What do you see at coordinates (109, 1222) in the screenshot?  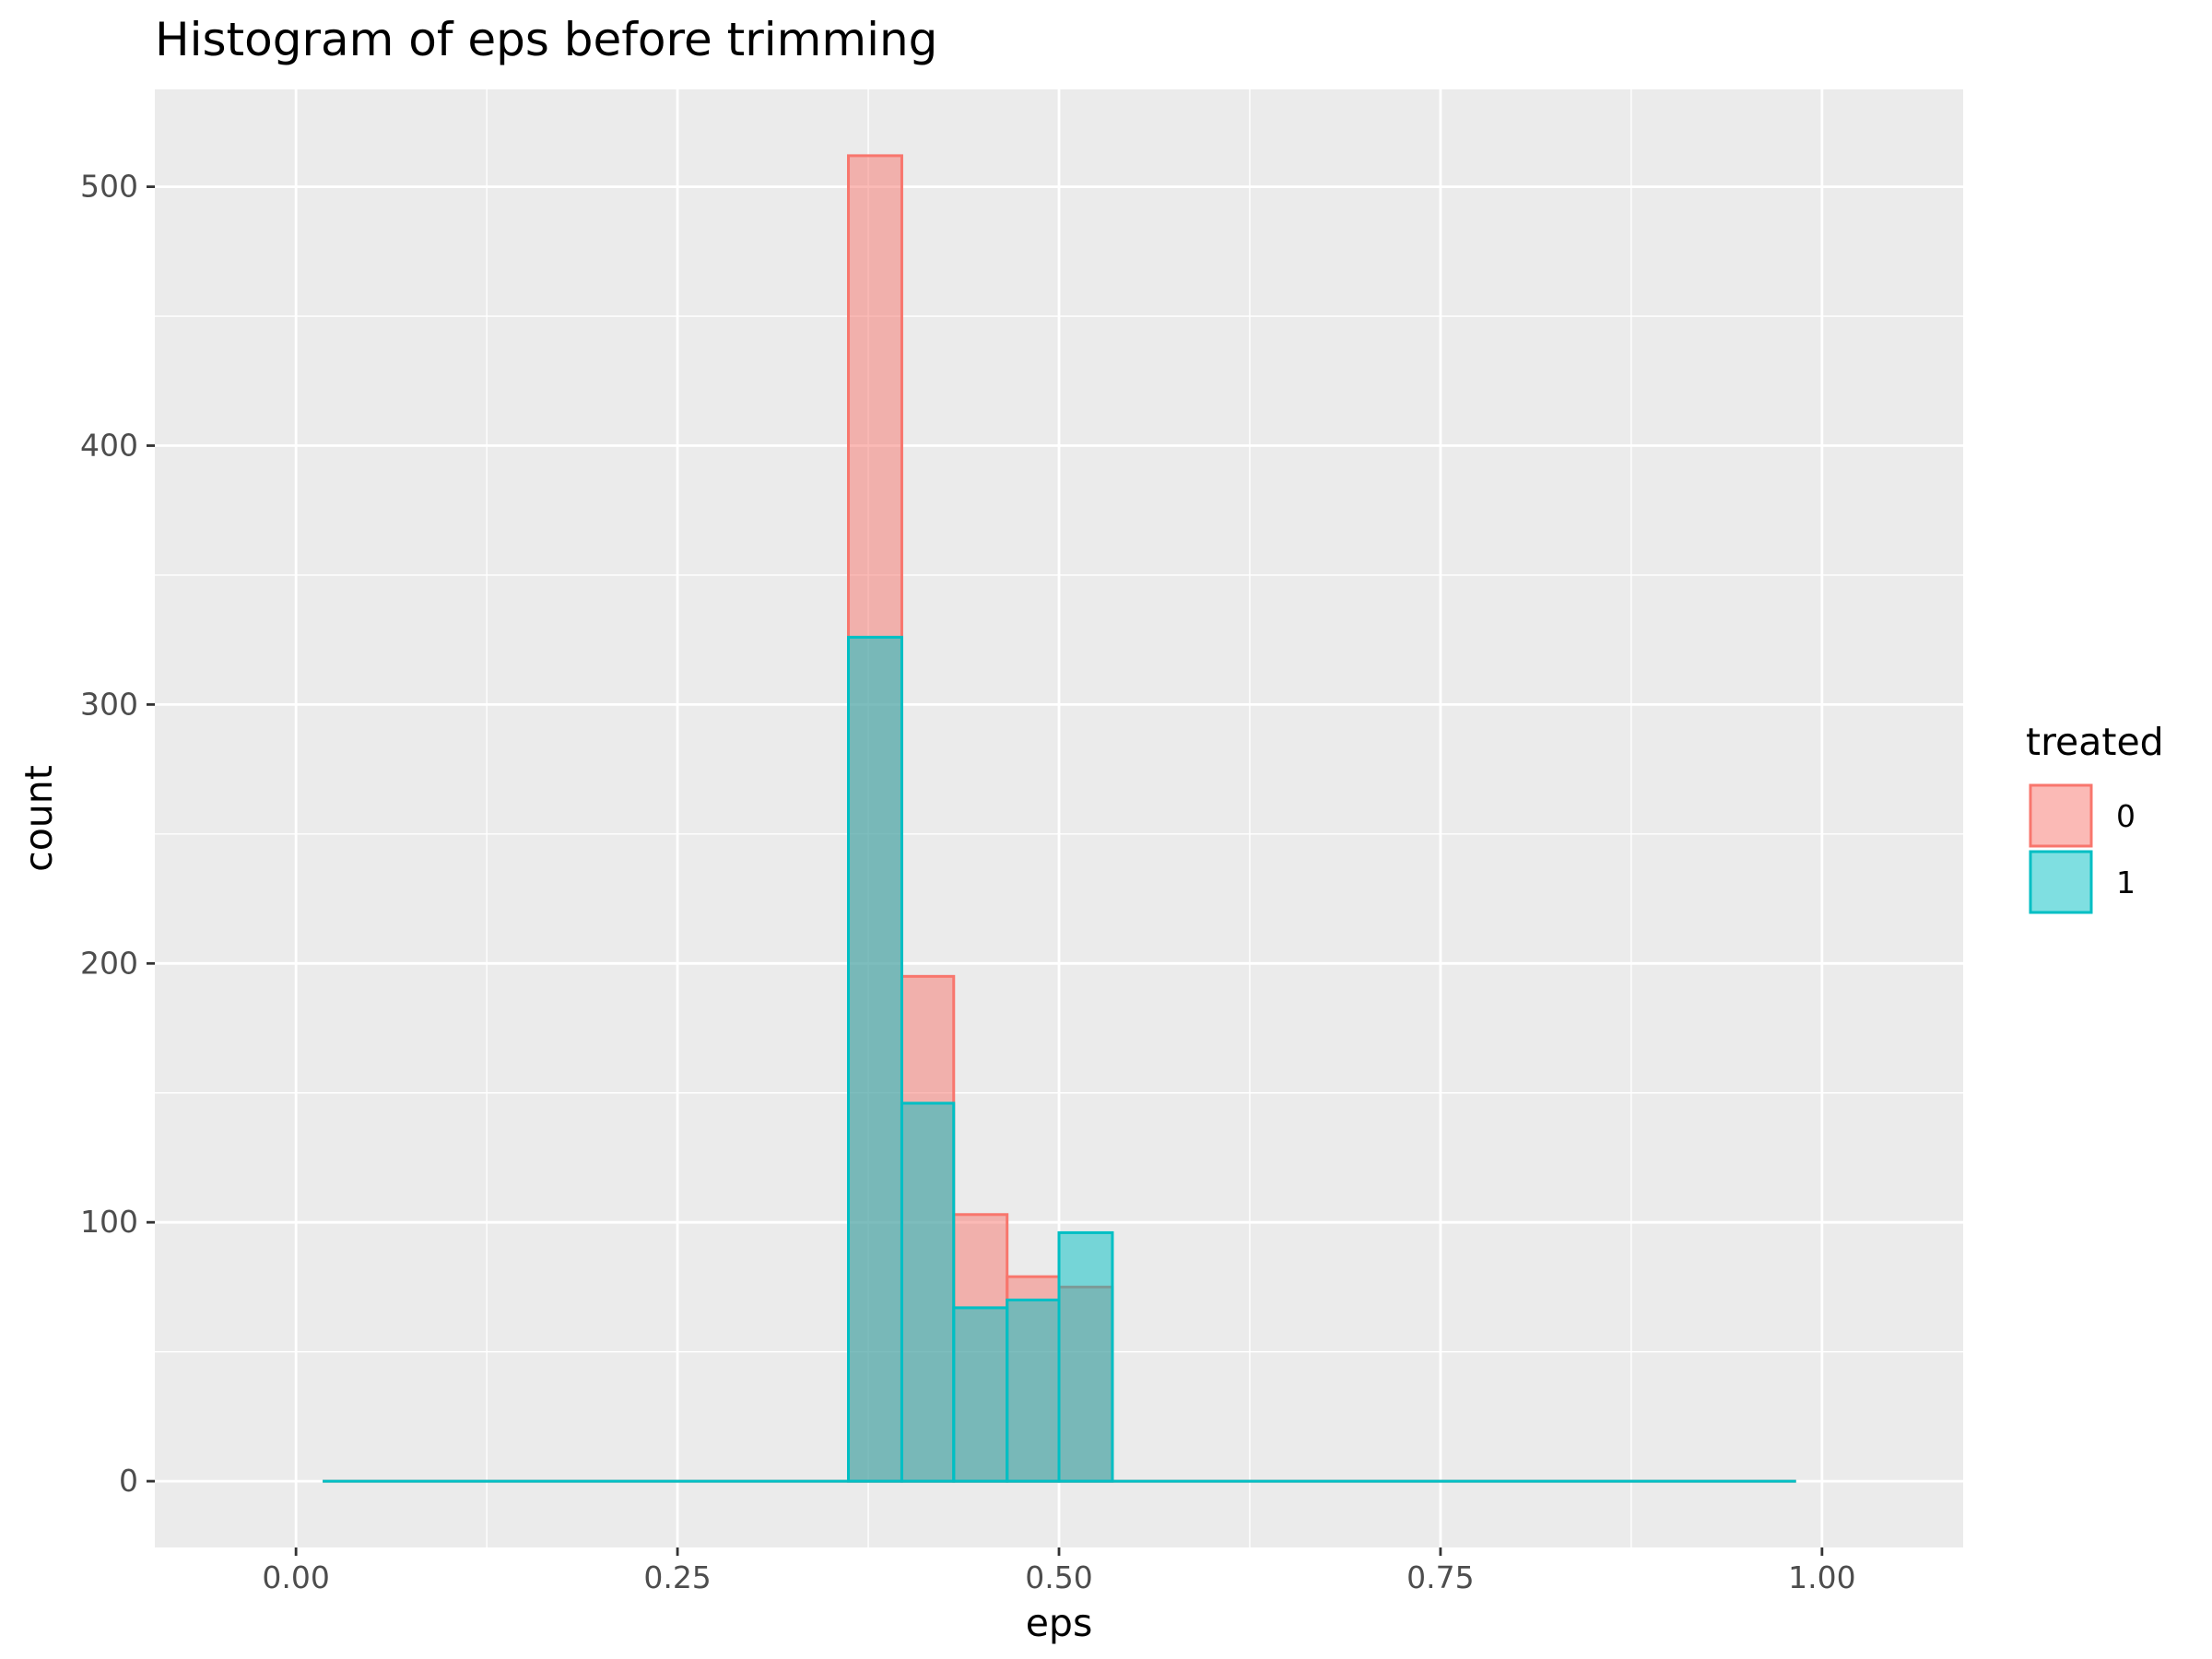 I see `y-tick-label: 100` at bounding box center [109, 1222].